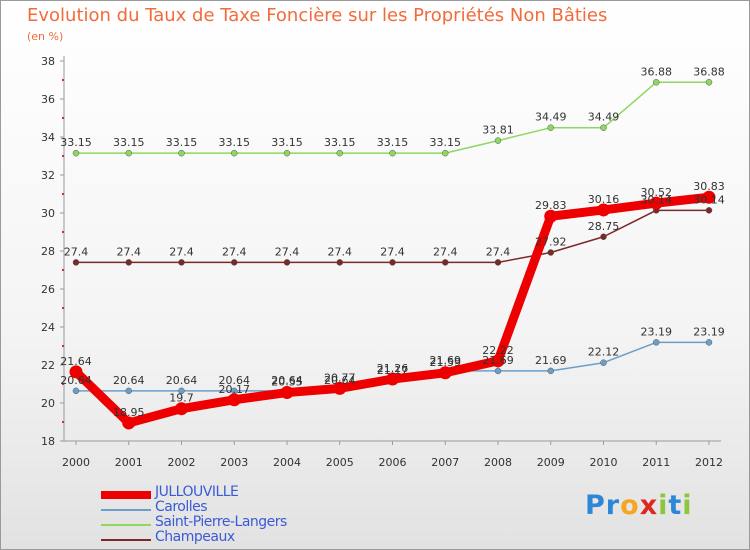 This screenshot has height=550, width=750. Describe the element at coordinates (48, 403) in the screenshot. I see `y-tick-label: 20` at that location.